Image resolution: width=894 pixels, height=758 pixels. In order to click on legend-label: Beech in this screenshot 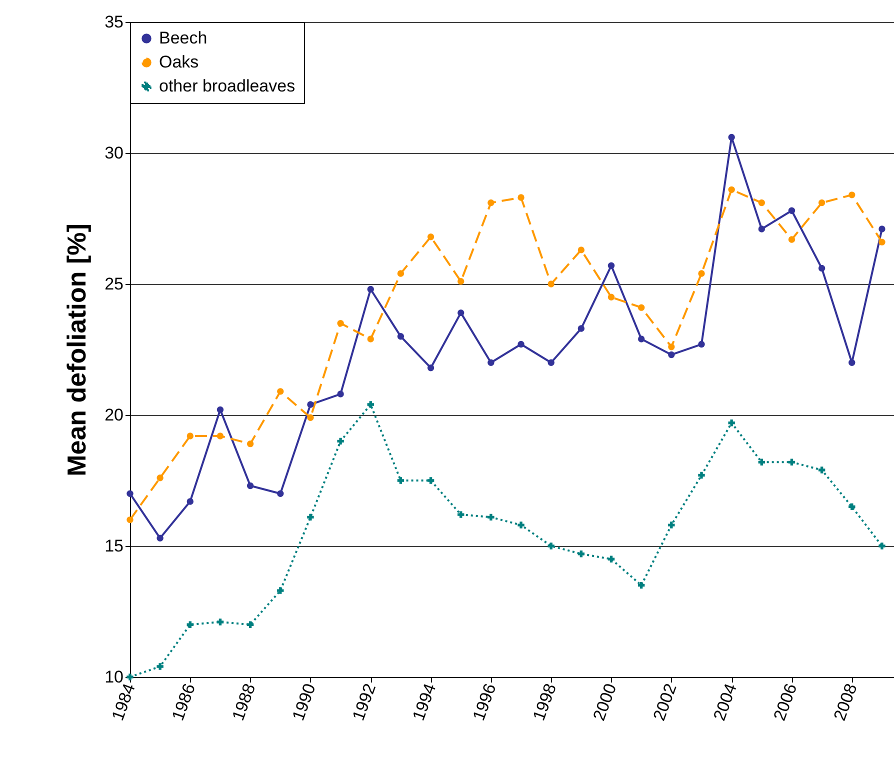, I will do `click(183, 38)`.